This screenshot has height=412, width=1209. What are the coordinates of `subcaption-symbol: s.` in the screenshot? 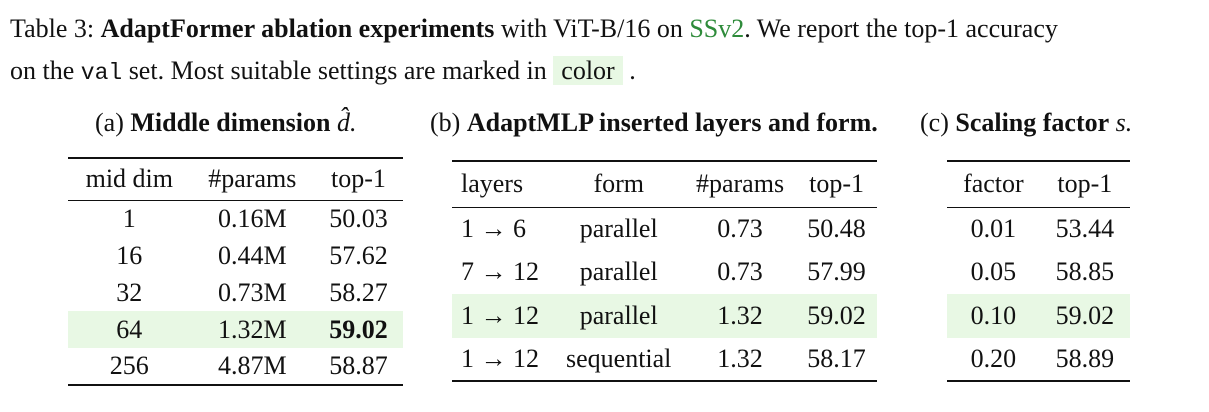 It's located at (1124, 122).